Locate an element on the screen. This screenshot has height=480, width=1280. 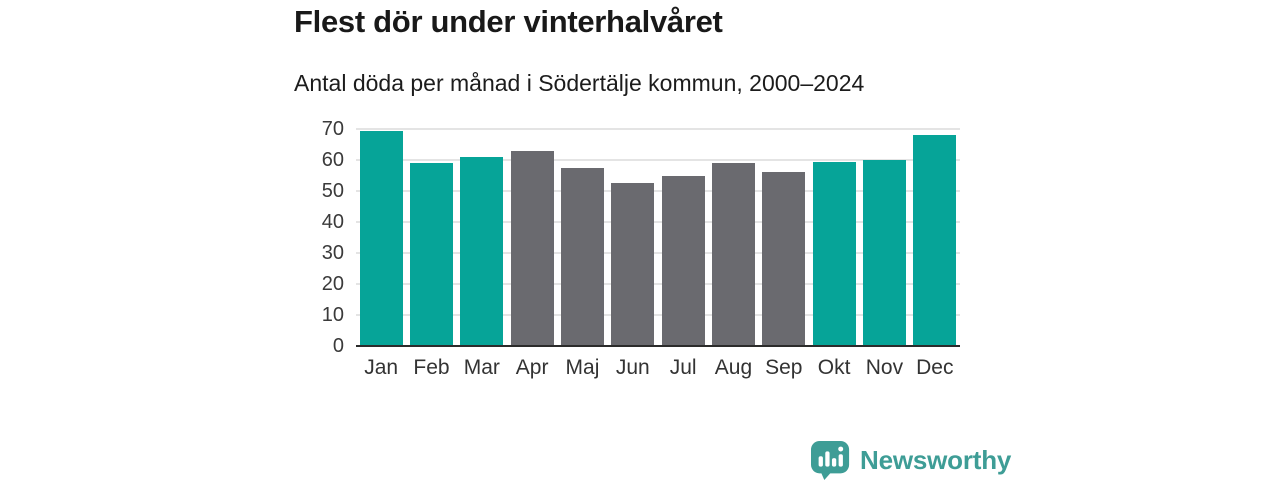
x-tick-label-aug: Aug is located at coordinates (733, 367).